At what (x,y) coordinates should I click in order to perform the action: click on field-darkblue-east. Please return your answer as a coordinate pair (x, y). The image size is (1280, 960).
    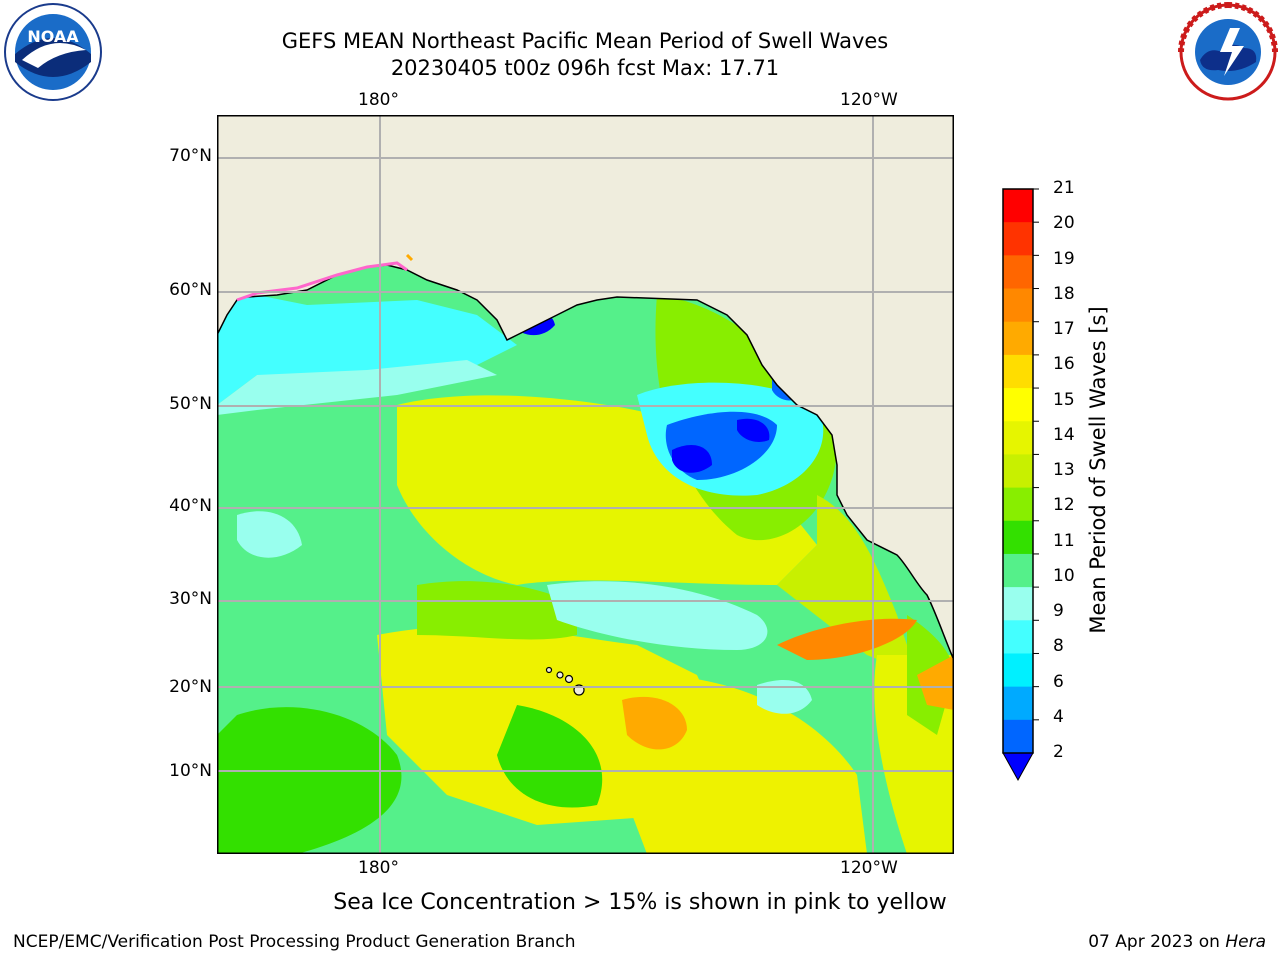
    Looking at the image, I should click on (692, 459).